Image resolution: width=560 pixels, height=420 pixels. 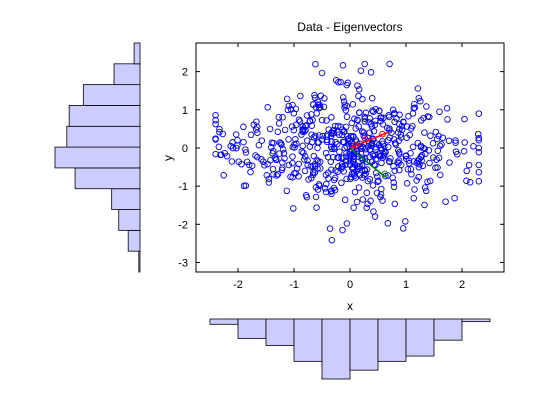 I want to click on x-tick-label: -2, so click(x=238, y=285).